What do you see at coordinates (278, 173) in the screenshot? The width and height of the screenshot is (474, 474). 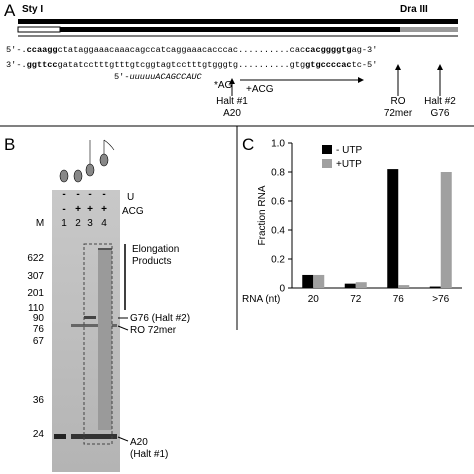 I see `y-tick-label: 0.8` at bounding box center [278, 173].